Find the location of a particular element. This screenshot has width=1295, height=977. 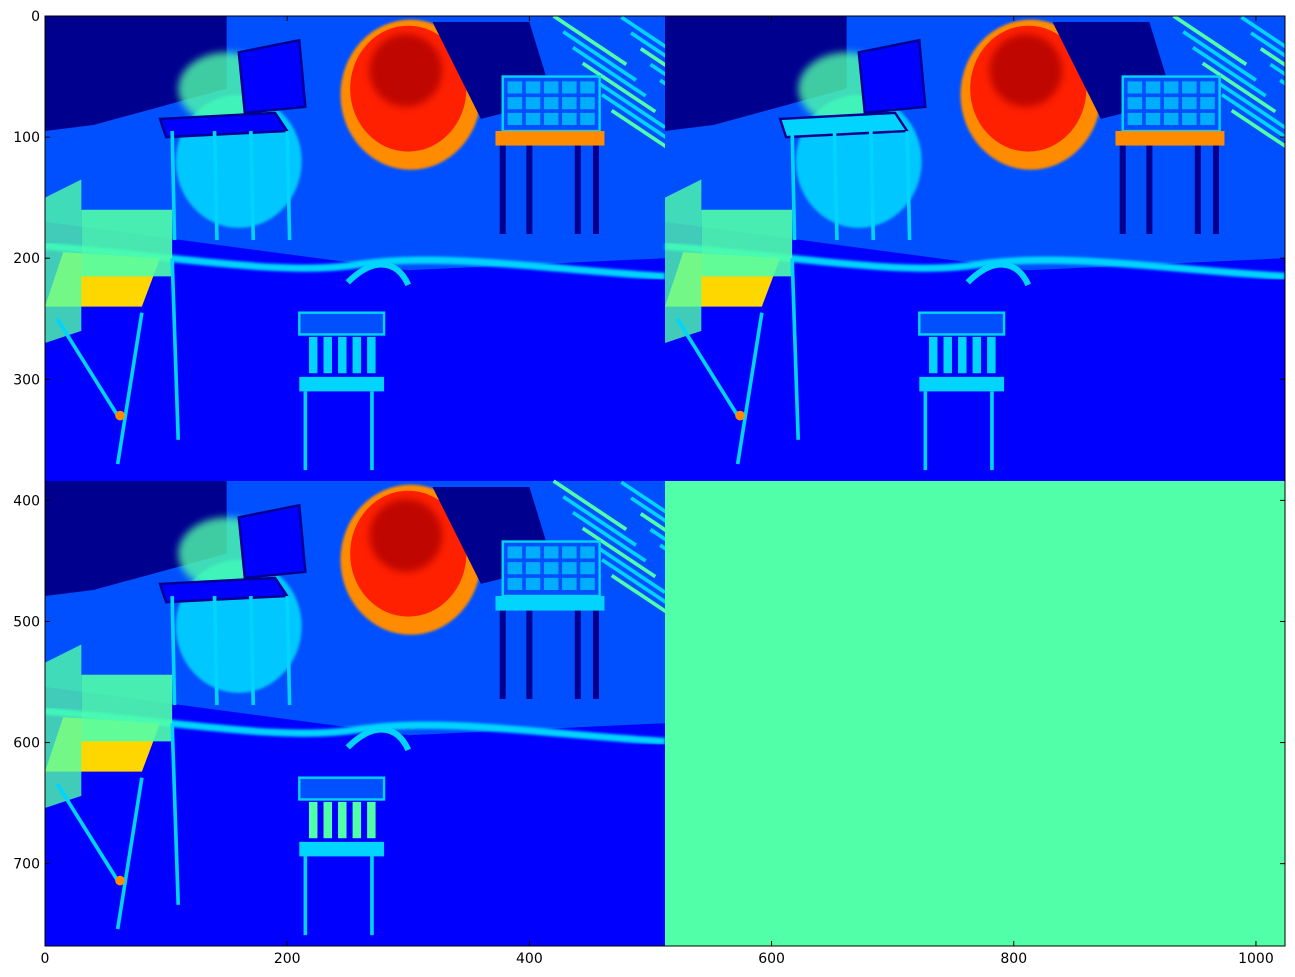

y-tick-label: 400 is located at coordinates (26, 501).